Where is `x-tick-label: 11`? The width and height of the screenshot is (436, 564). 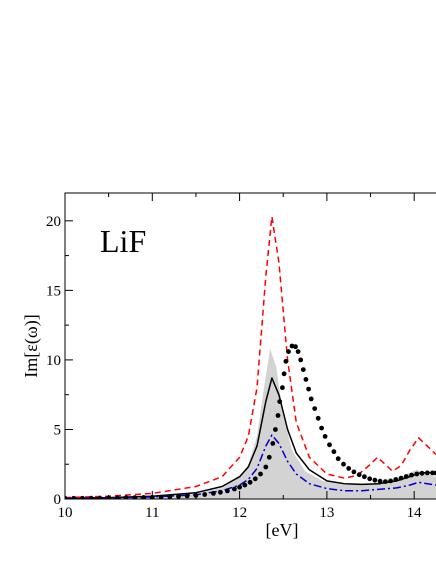 x-tick-label: 11 is located at coordinates (152, 513).